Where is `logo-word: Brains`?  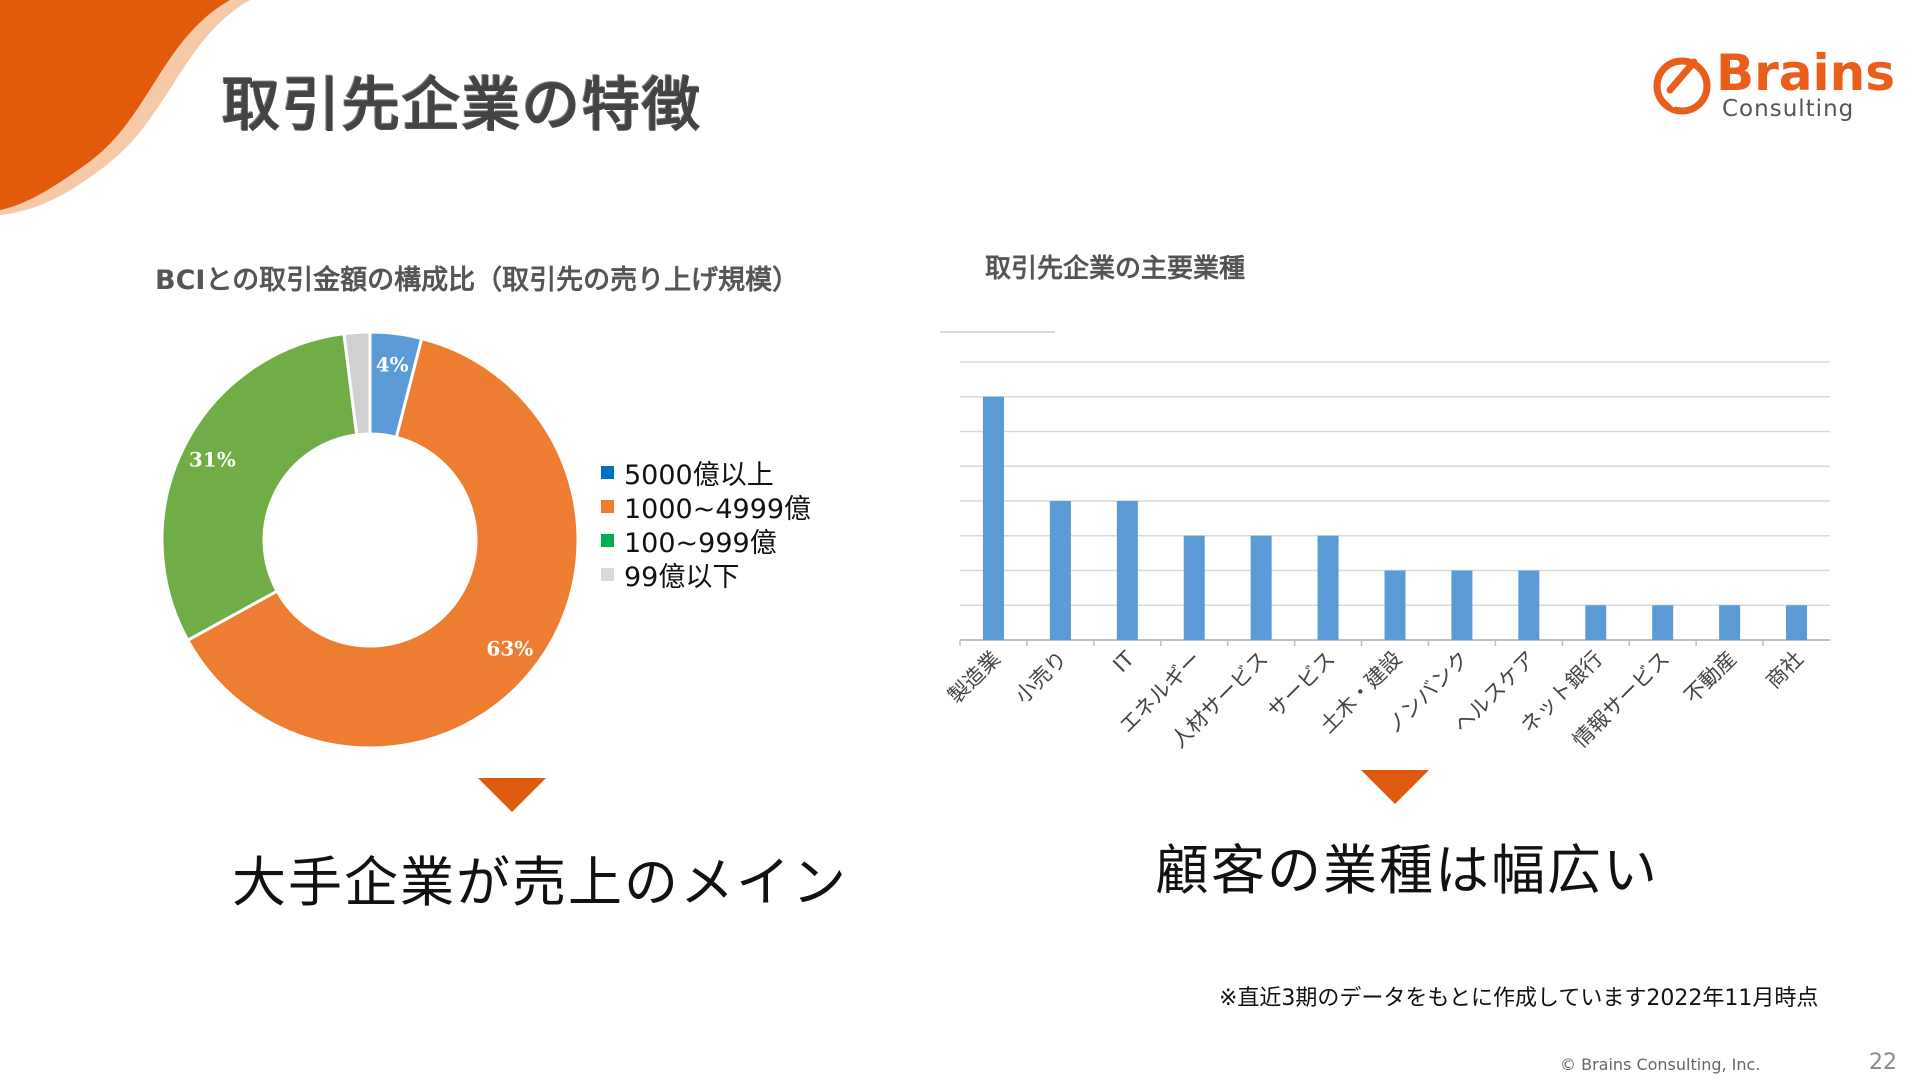 logo-word: Brains is located at coordinates (1806, 73).